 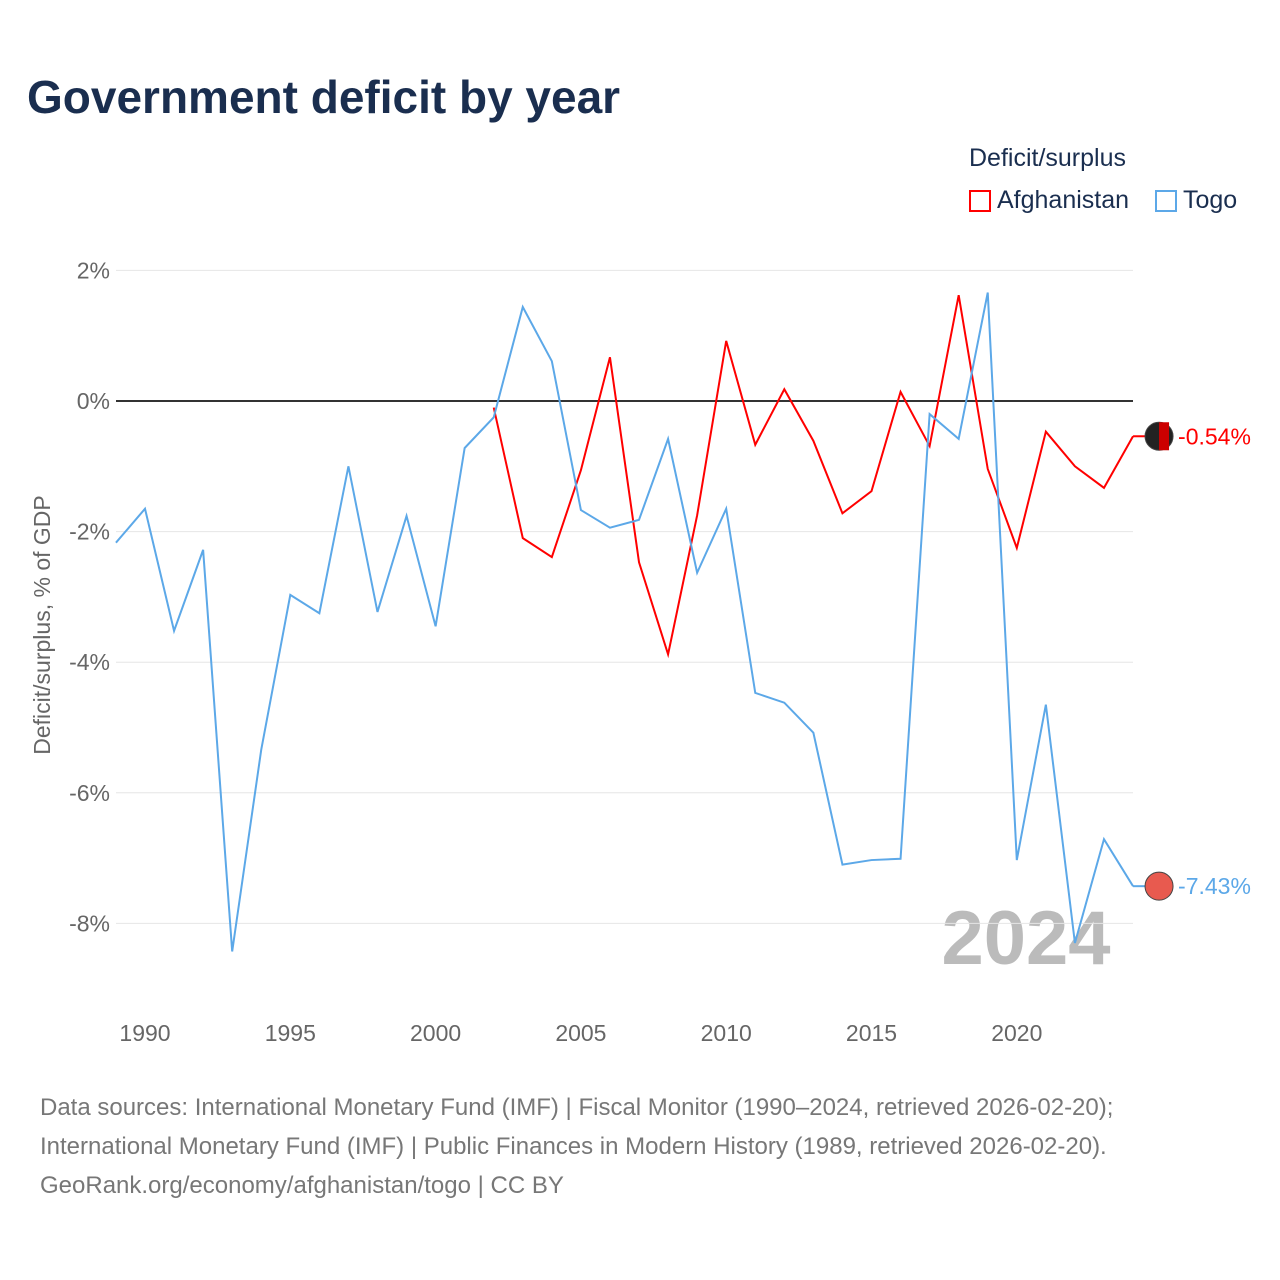 I want to click on flag-stripe, so click(x=1164, y=436).